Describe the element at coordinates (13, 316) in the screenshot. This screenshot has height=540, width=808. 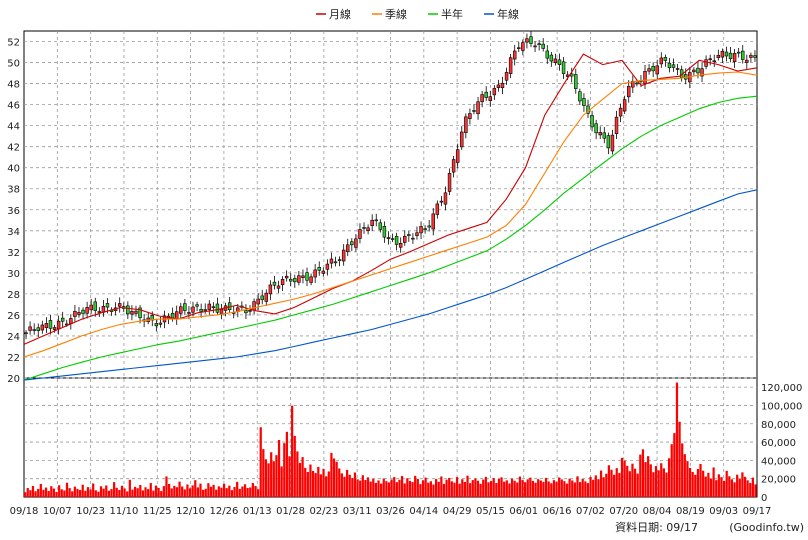
I see `price-tick-label: 26` at that location.